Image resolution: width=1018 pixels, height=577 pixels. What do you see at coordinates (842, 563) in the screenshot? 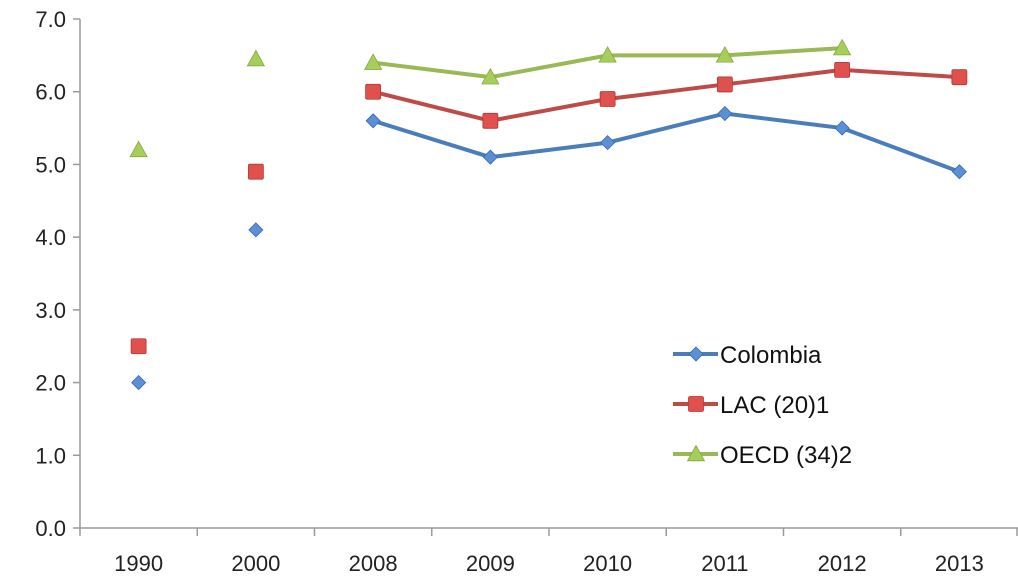
I see `x-tick-label: 2012` at bounding box center [842, 563].